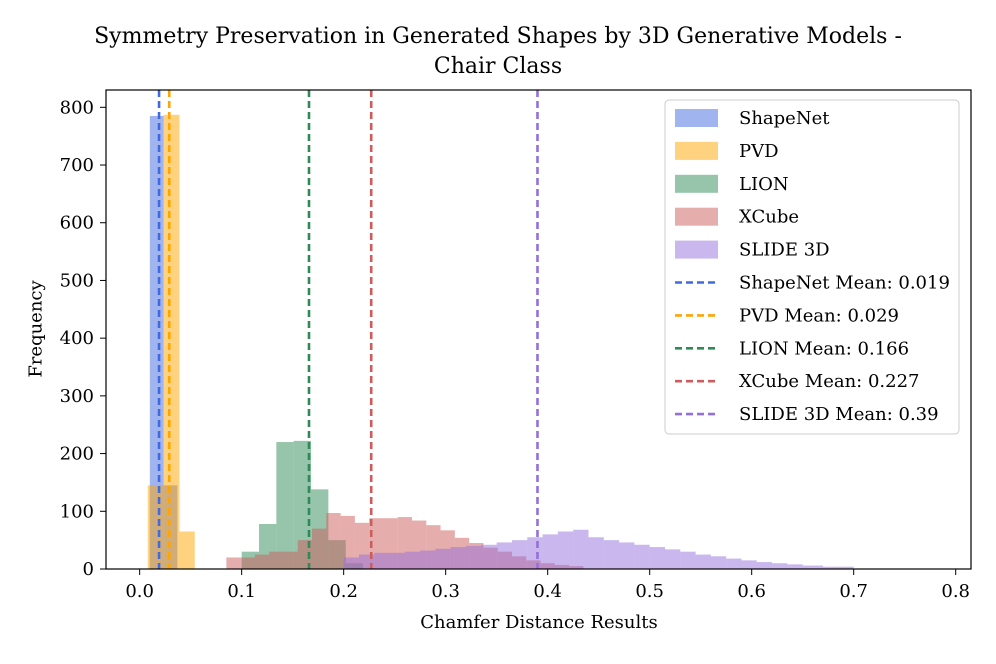 This screenshot has width=996, height=664. What do you see at coordinates (36, 329) in the screenshot?
I see `y-axis-label: Frequency` at bounding box center [36, 329].